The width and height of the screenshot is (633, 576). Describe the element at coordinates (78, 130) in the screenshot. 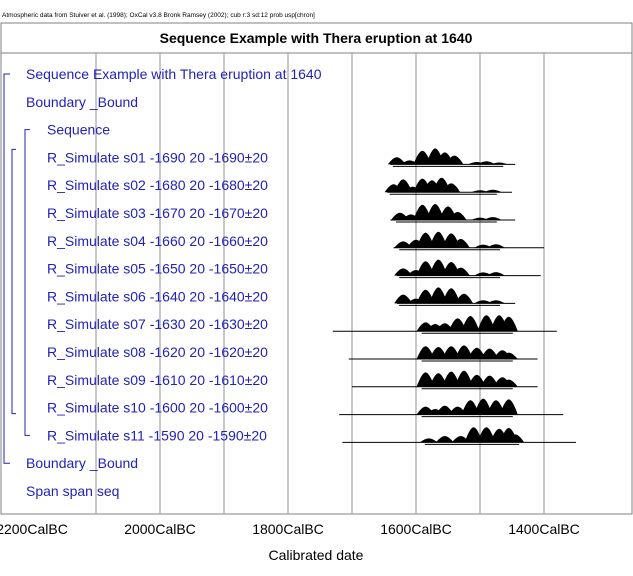

I see `row-label: Sequence` at that location.